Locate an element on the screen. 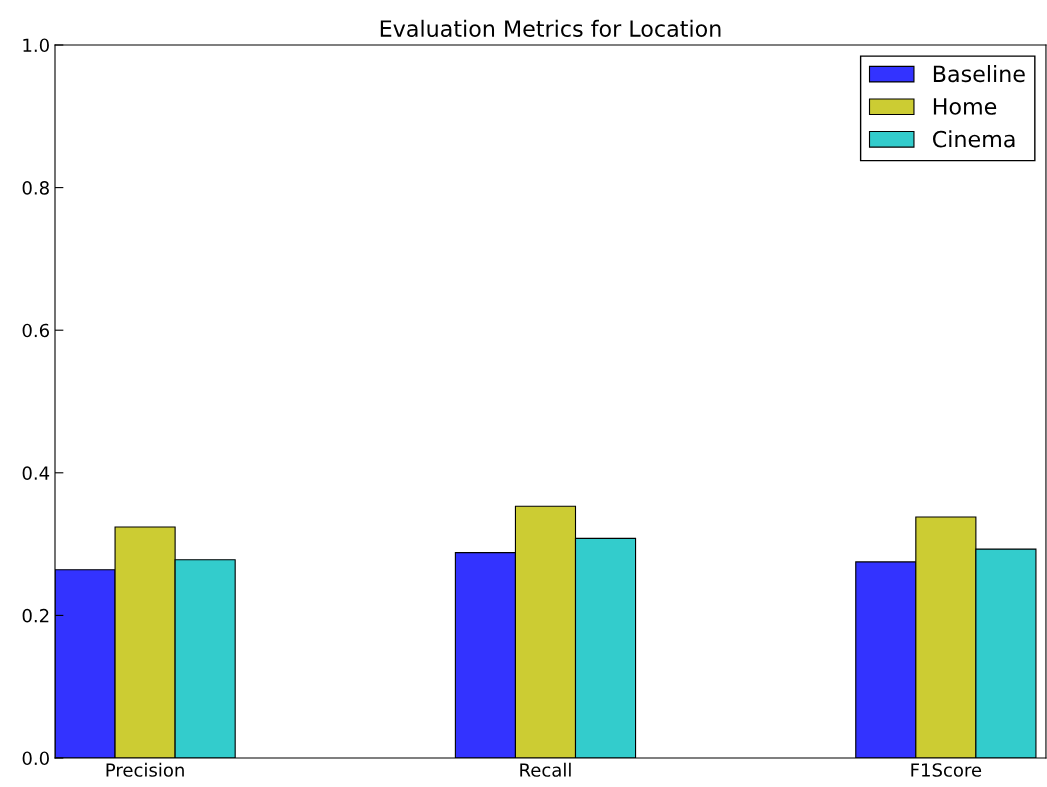 Image resolution: width=1047 pixels, height=787 pixels. y-tick-label: 0.2 is located at coordinates (35, 615).